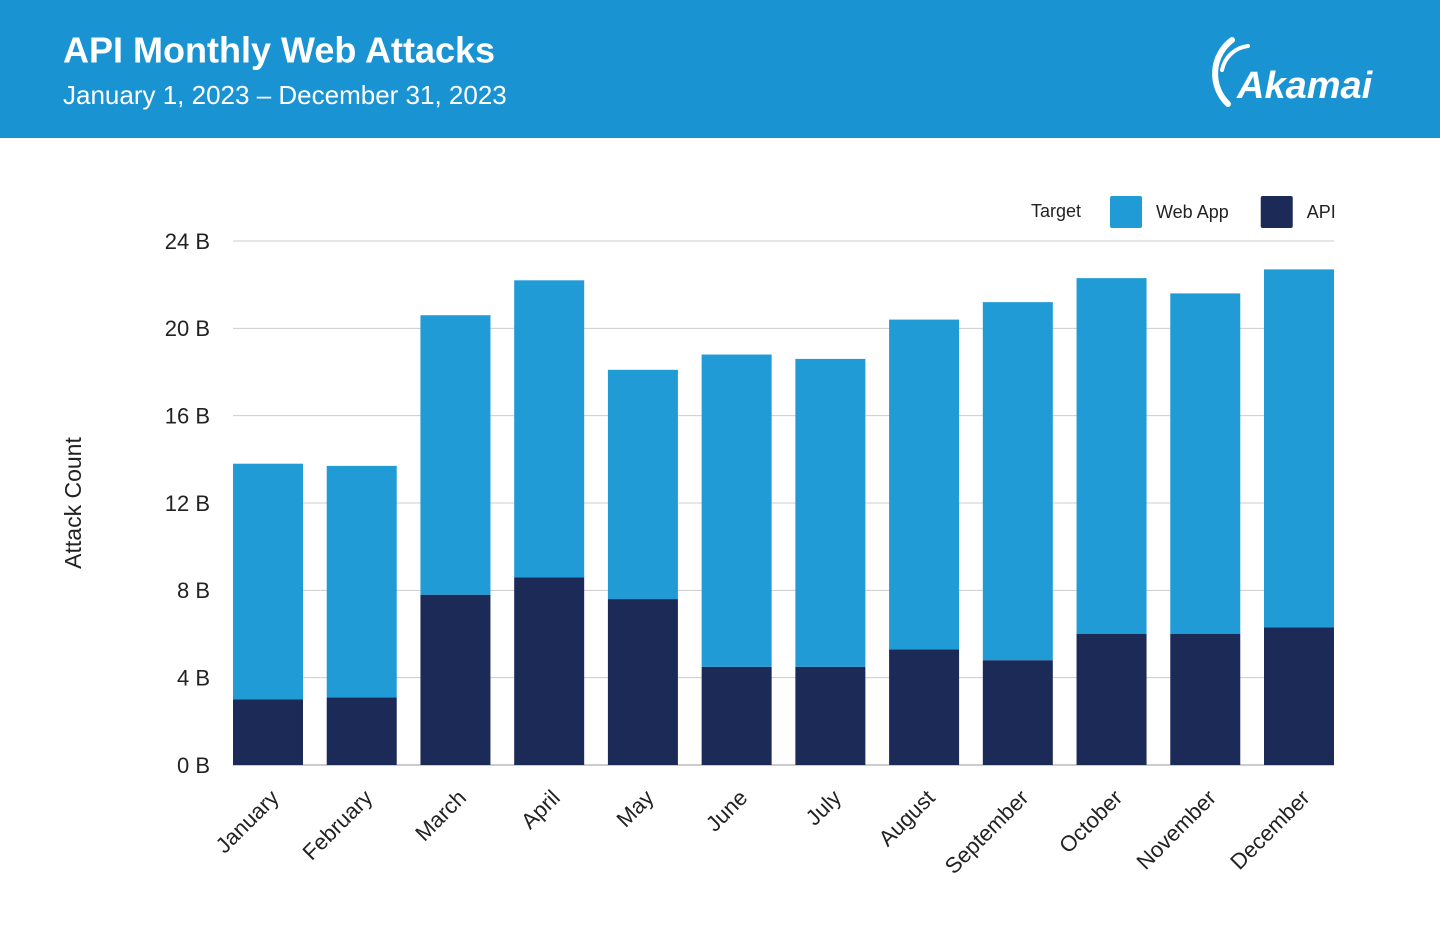 The height and width of the screenshot is (925, 1440). Describe the element at coordinates (73, 503) in the screenshot. I see `y-axis-title: Attack Count` at that location.